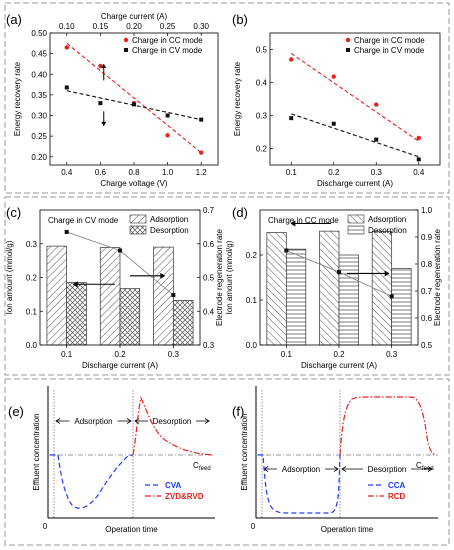  Describe the element at coordinates (252, 255) in the screenshot. I see `y-tick-label: 0.2` at that location.